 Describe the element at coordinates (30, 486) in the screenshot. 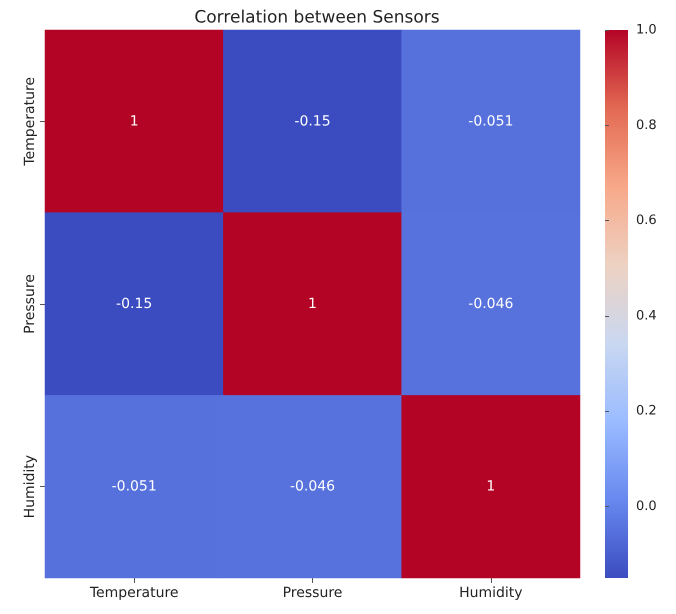

I see `y-tick-label: Humidity` at that location.